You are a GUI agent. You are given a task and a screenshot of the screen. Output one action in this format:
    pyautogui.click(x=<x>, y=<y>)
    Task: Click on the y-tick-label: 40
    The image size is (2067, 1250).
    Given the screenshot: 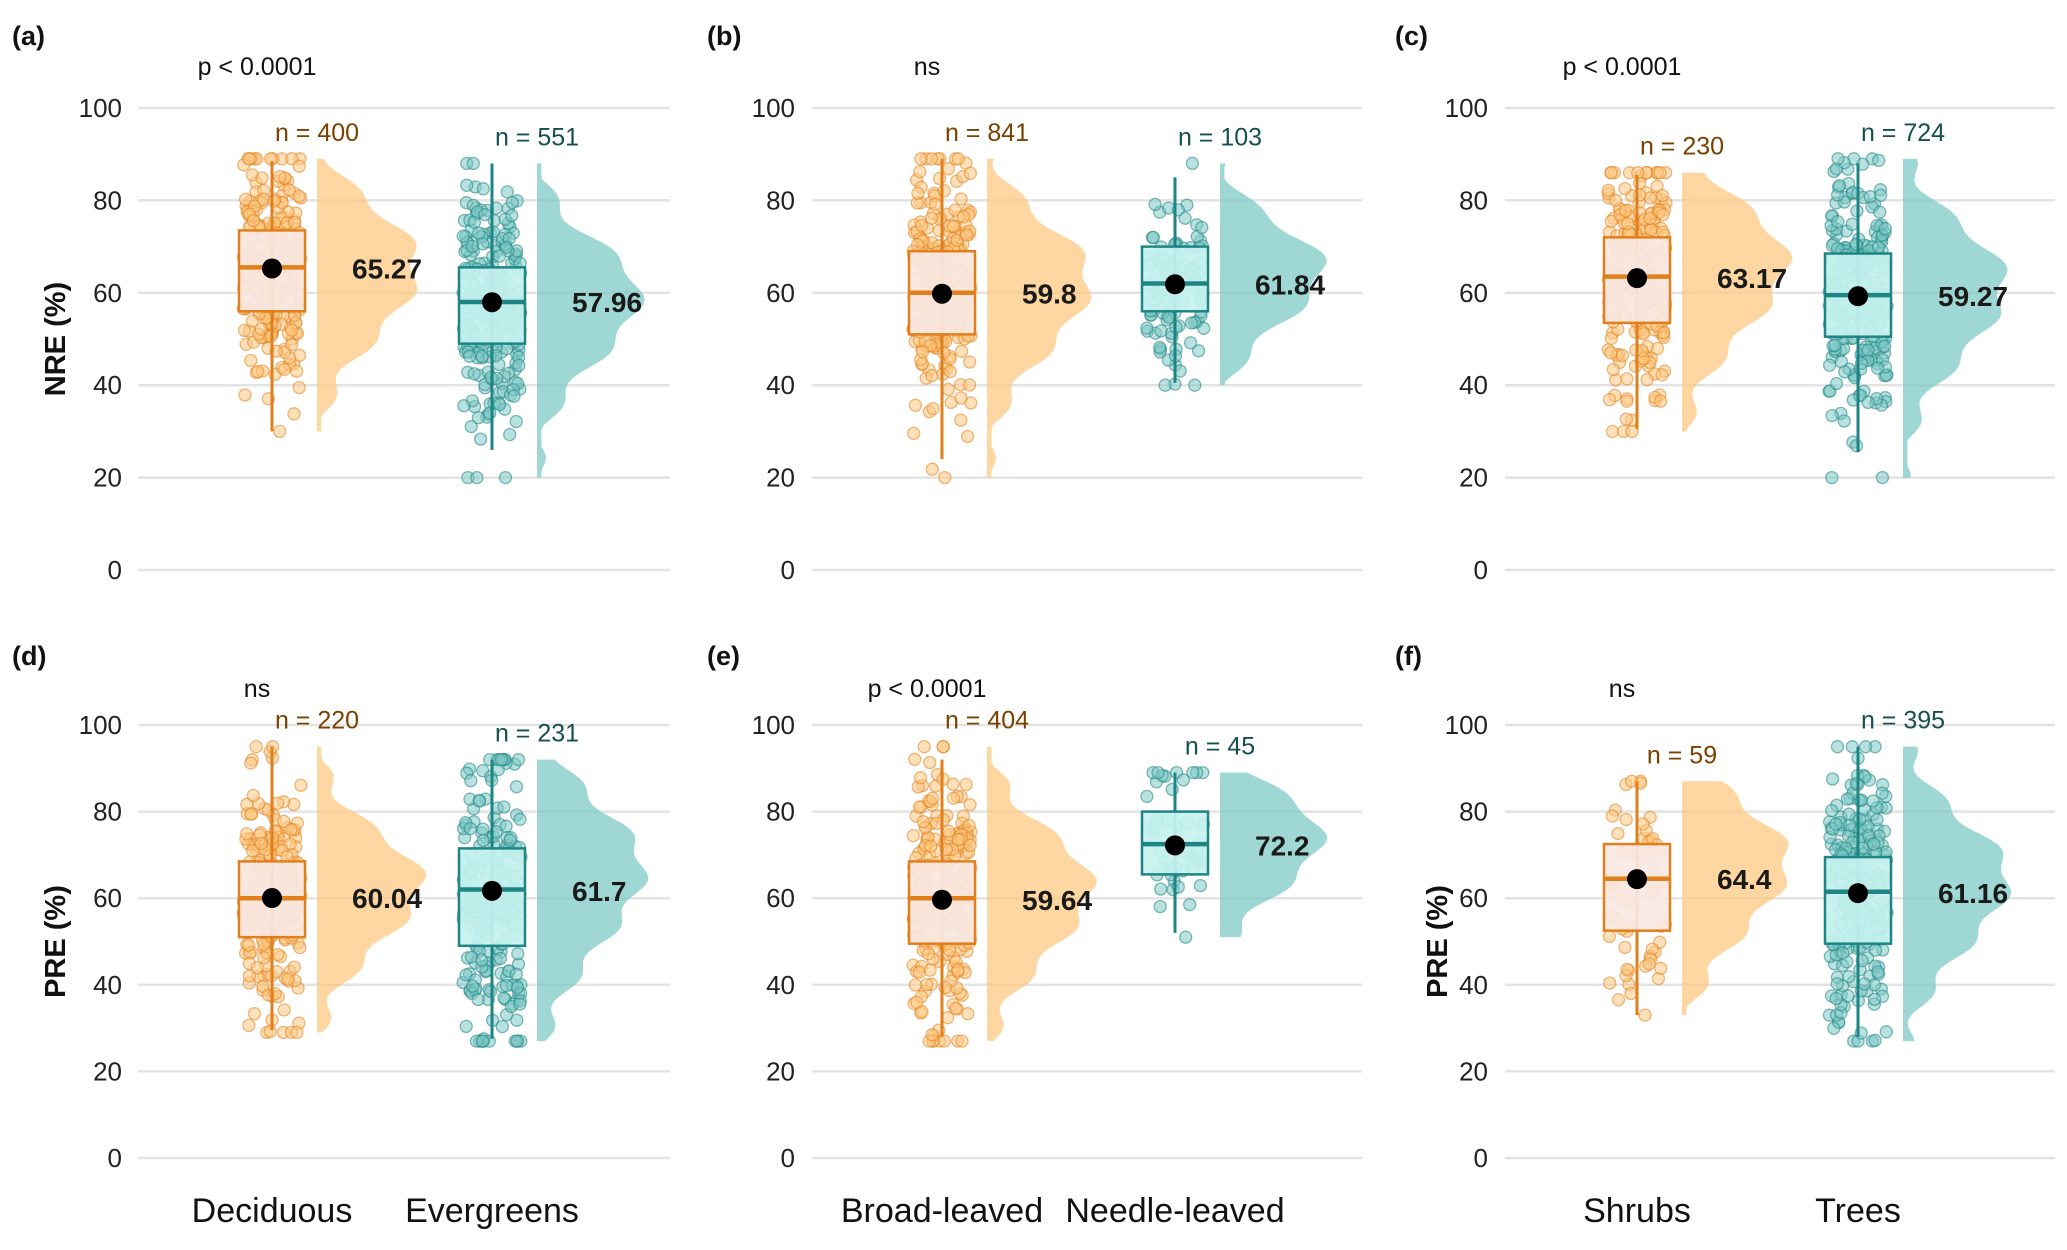 What is the action you would take?
    pyautogui.click(x=780, y=985)
    